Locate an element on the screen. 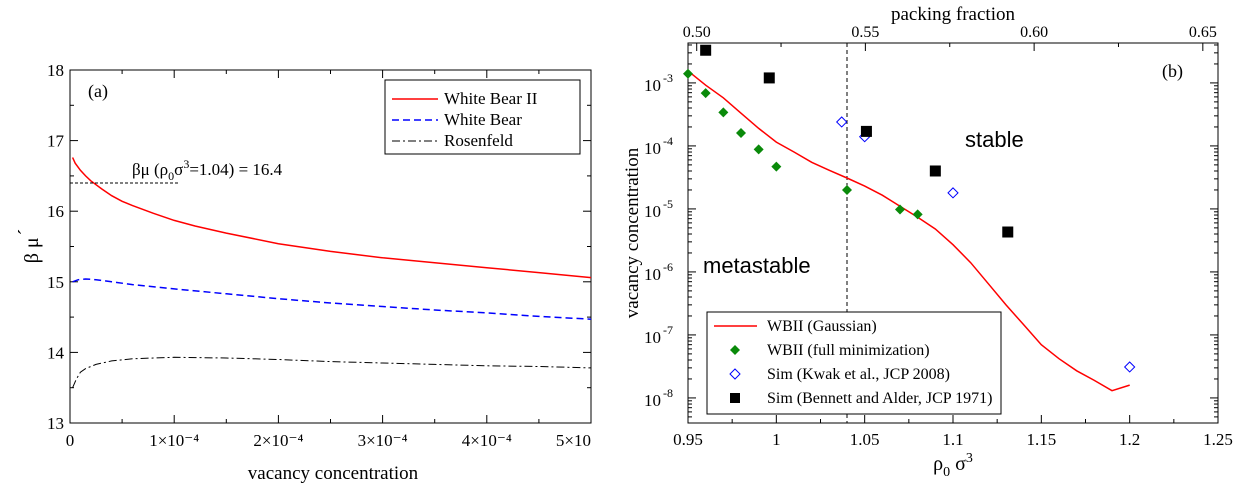  y-tick-exponent-b: -3 is located at coordinates (668, 78).